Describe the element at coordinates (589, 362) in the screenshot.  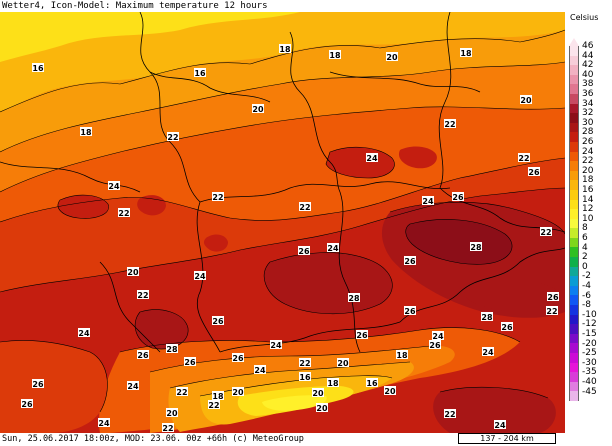
I see `legend-label: -30` at that location.